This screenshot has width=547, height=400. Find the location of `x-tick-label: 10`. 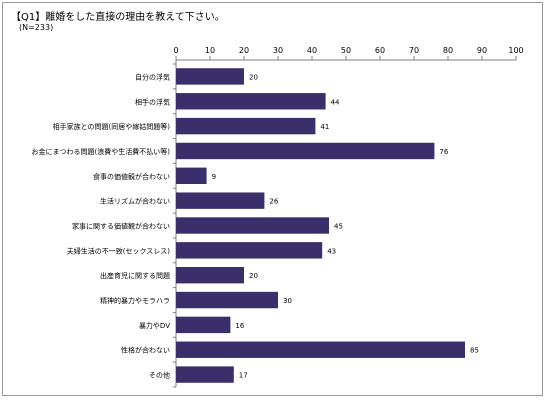

x-tick-label: 10 is located at coordinates (210, 50).